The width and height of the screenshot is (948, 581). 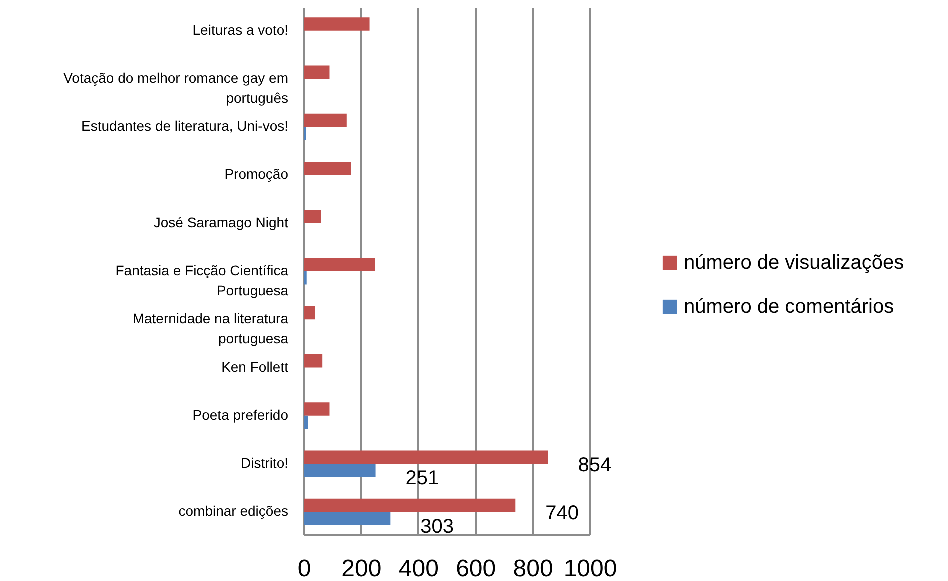 What do you see at coordinates (476, 568) in the screenshot?
I see `x-tick-label: 600` at bounding box center [476, 568].